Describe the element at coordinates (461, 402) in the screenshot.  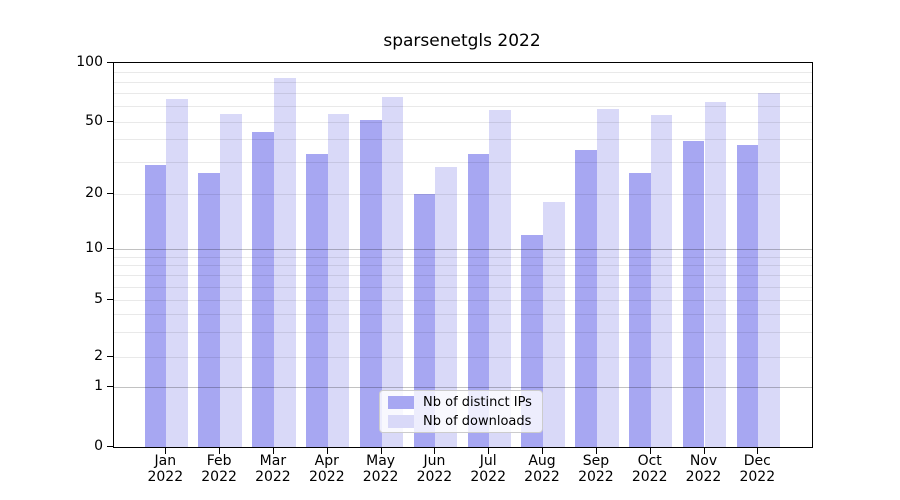
I see `legend-item-distinct-ips: Nb of distinct IPs` at that location.